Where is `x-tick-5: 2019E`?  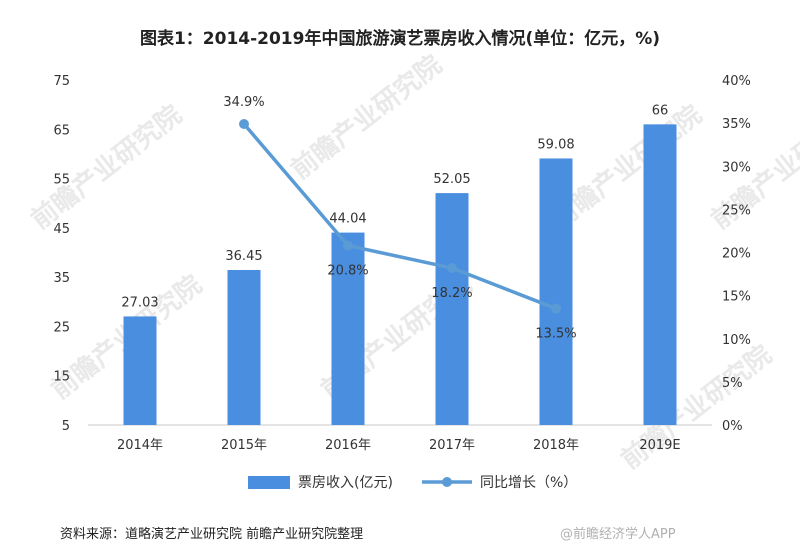
x-tick-5: 2019E is located at coordinates (659, 445).